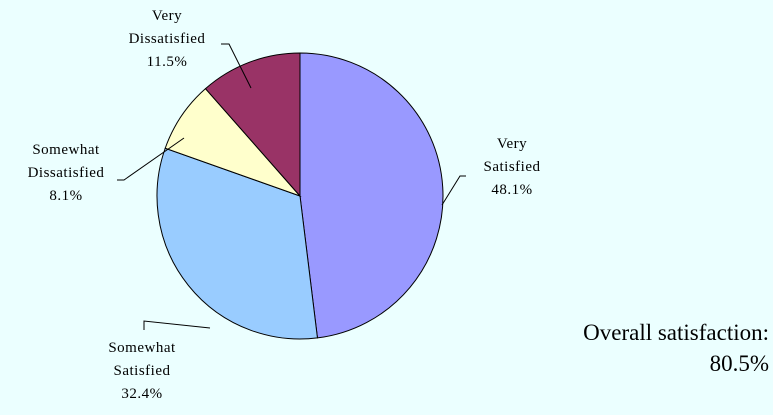  Describe the element at coordinates (141, 394) in the screenshot. I see `label-somewhat-satisfied-value: 32.4%` at that location.